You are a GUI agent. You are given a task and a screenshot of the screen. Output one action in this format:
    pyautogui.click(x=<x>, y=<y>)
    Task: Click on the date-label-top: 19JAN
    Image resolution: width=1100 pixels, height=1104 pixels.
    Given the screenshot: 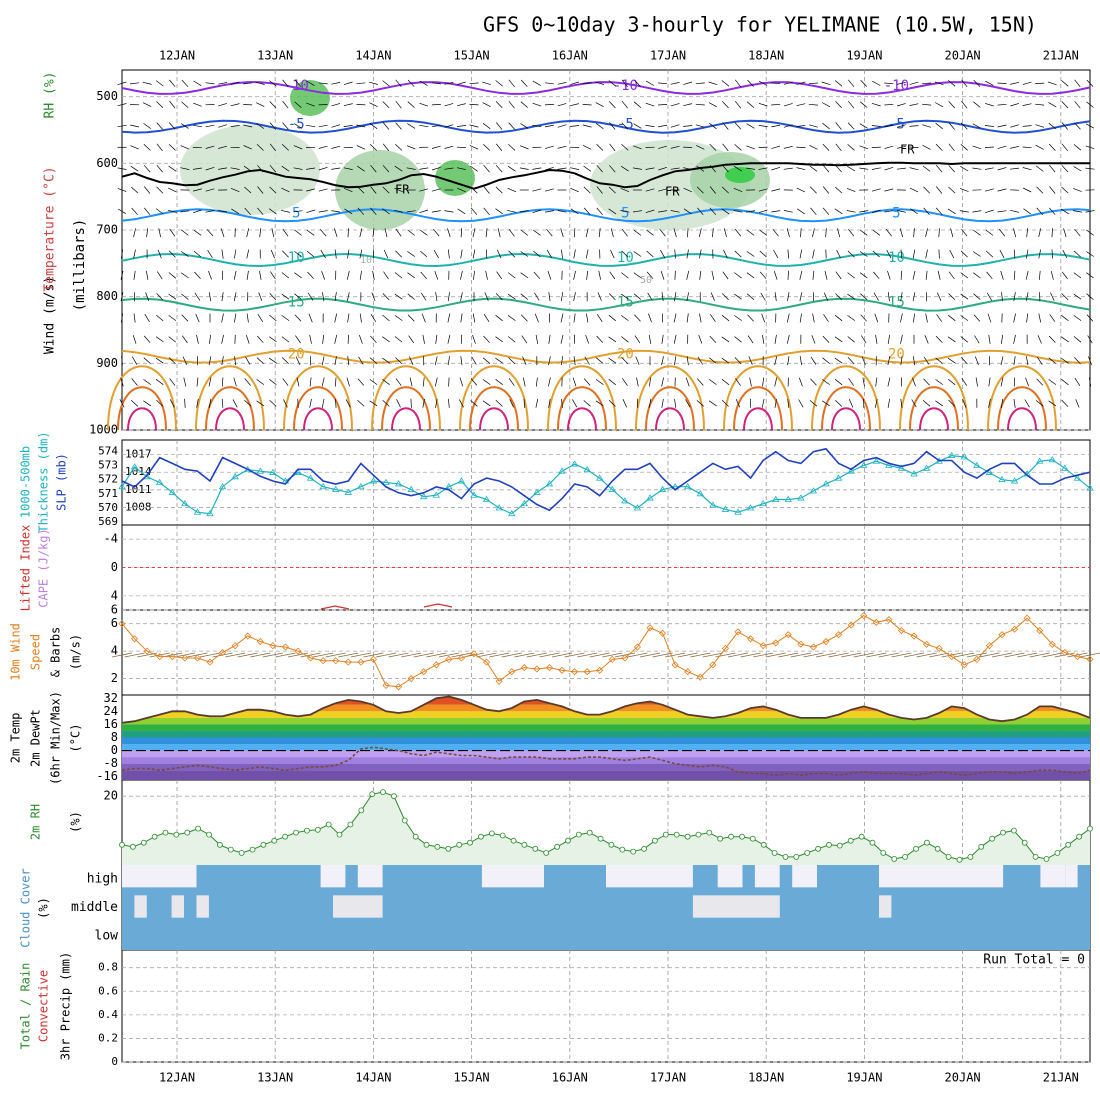 What is the action you would take?
    pyautogui.click(x=864, y=56)
    